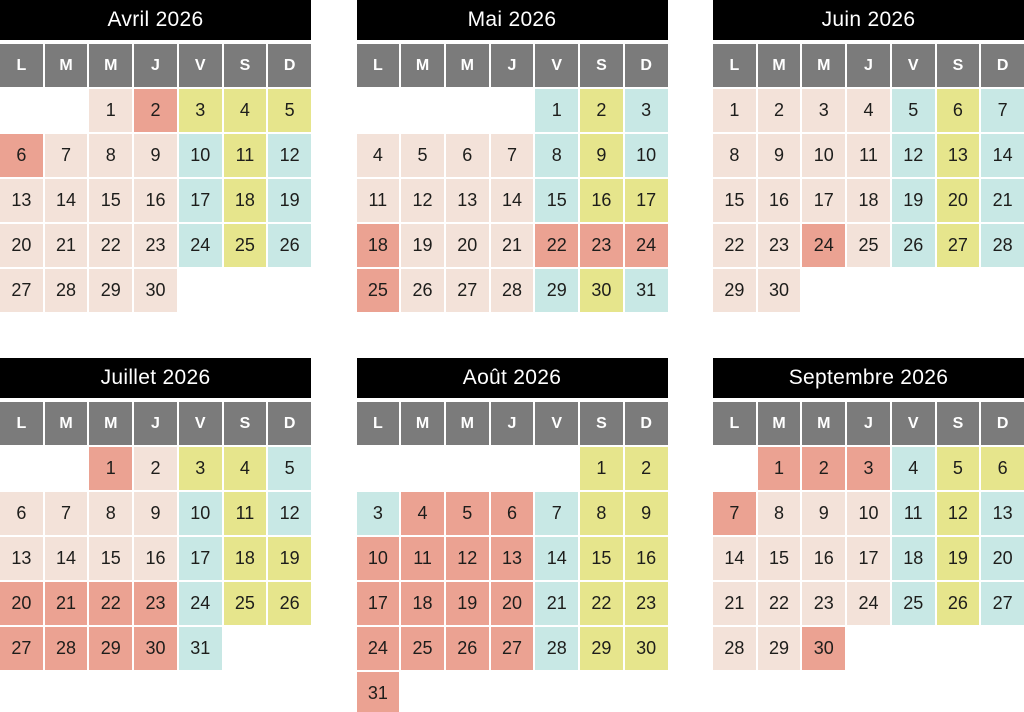 This screenshot has width=1024, height=712. What do you see at coordinates (289, 65) in the screenshot?
I see `weekday-header: D` at bounding box center [289, 65].